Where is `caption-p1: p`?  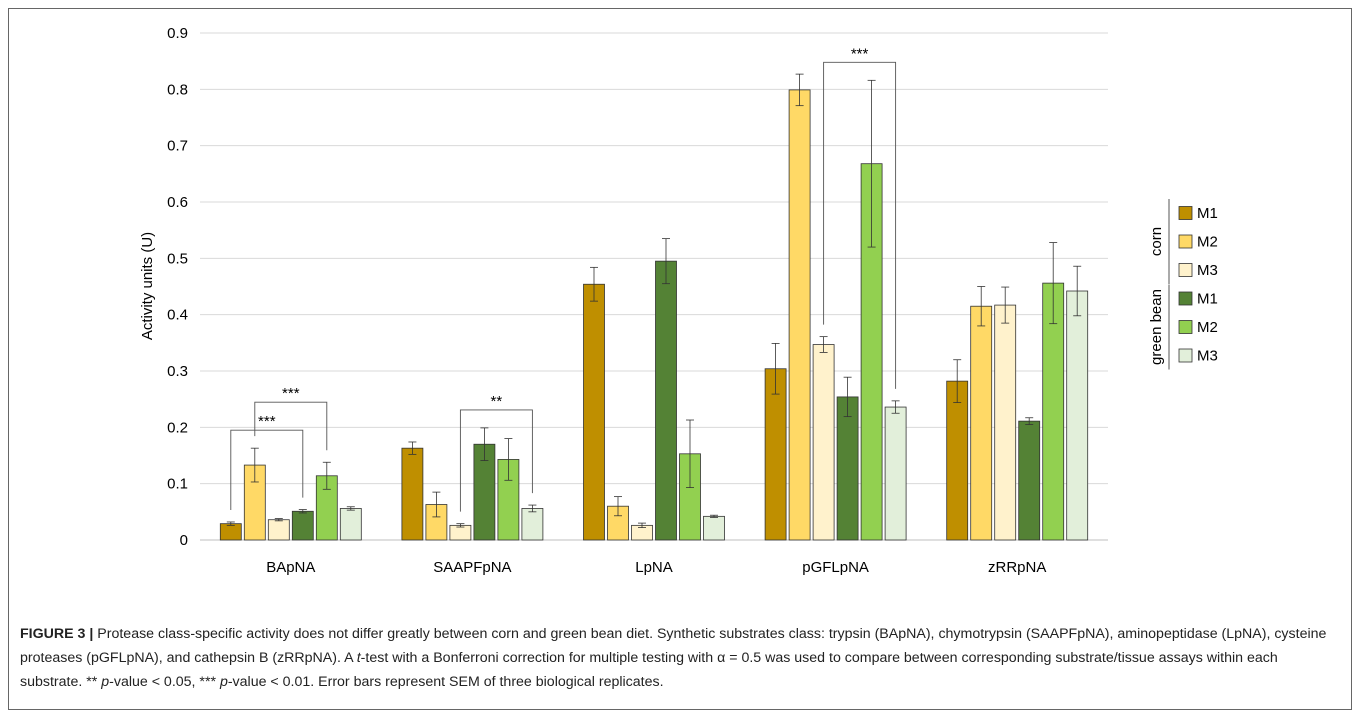 caption-p1: p is located at coordinates (105, 682).